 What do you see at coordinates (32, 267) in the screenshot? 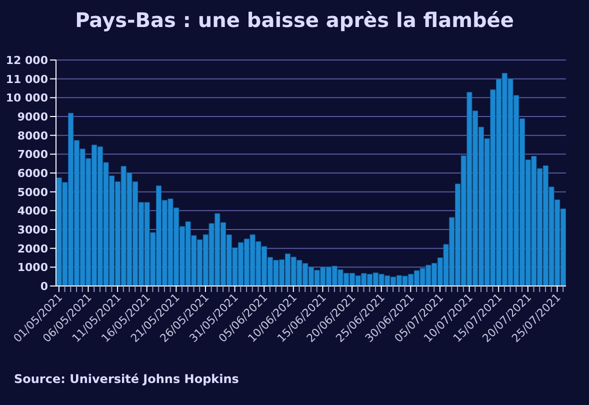
I see `y-tick-label: 1000` at bounding box center [32, 267].